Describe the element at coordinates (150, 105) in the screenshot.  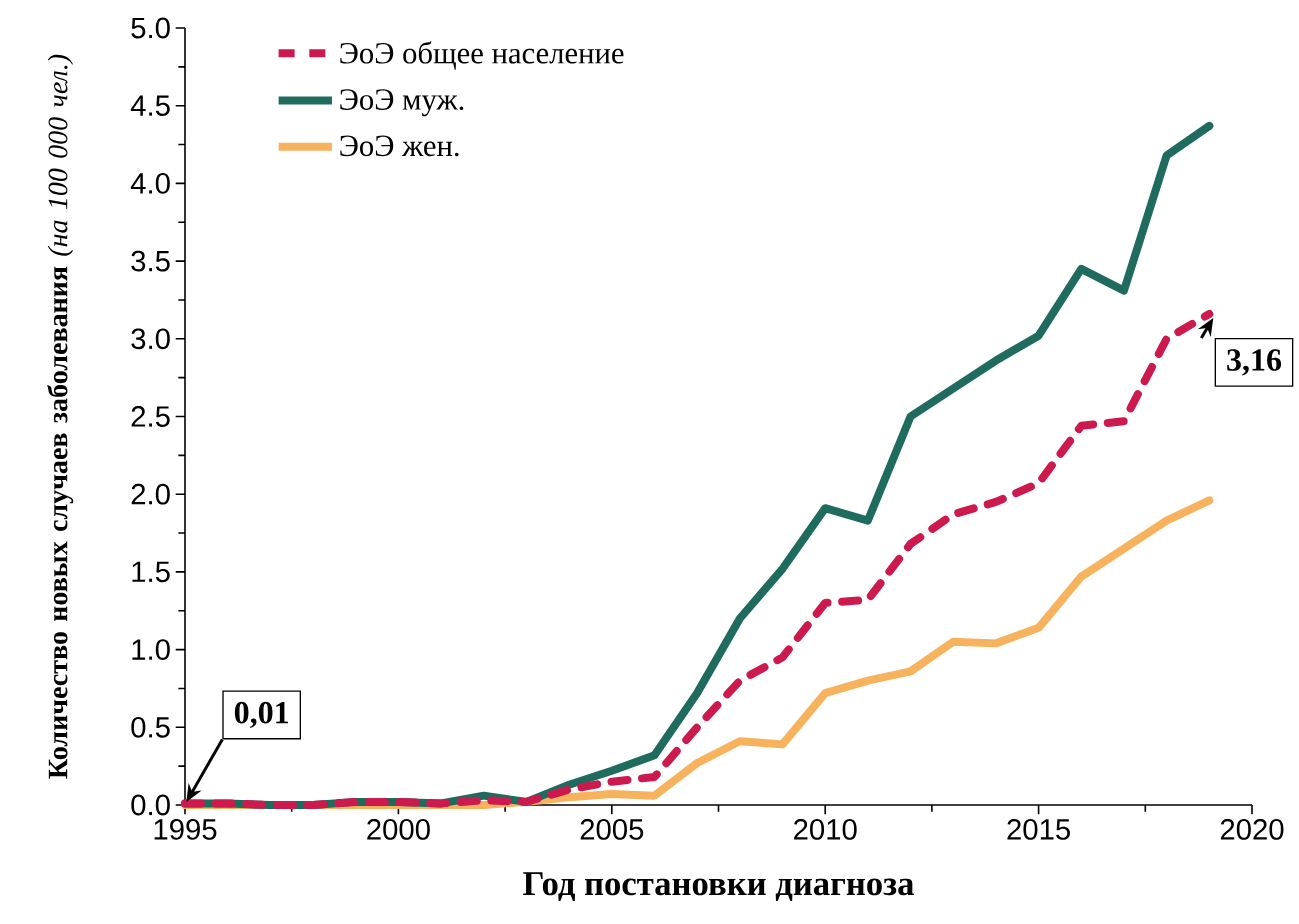
I see `y-tick-label: 4.5` at that location.